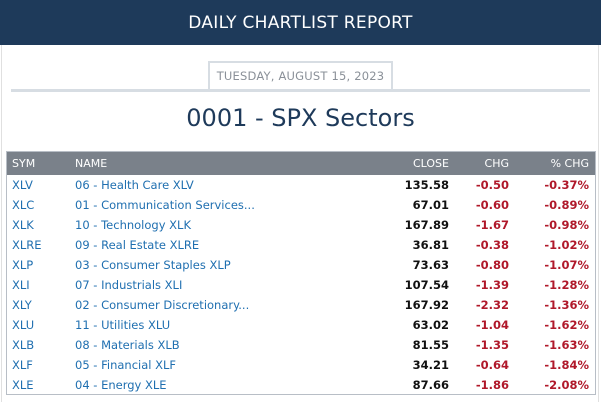  Describe the element at coordinates (21, 285) in the screenshot. I see `symbol-link: XLI` at that location.